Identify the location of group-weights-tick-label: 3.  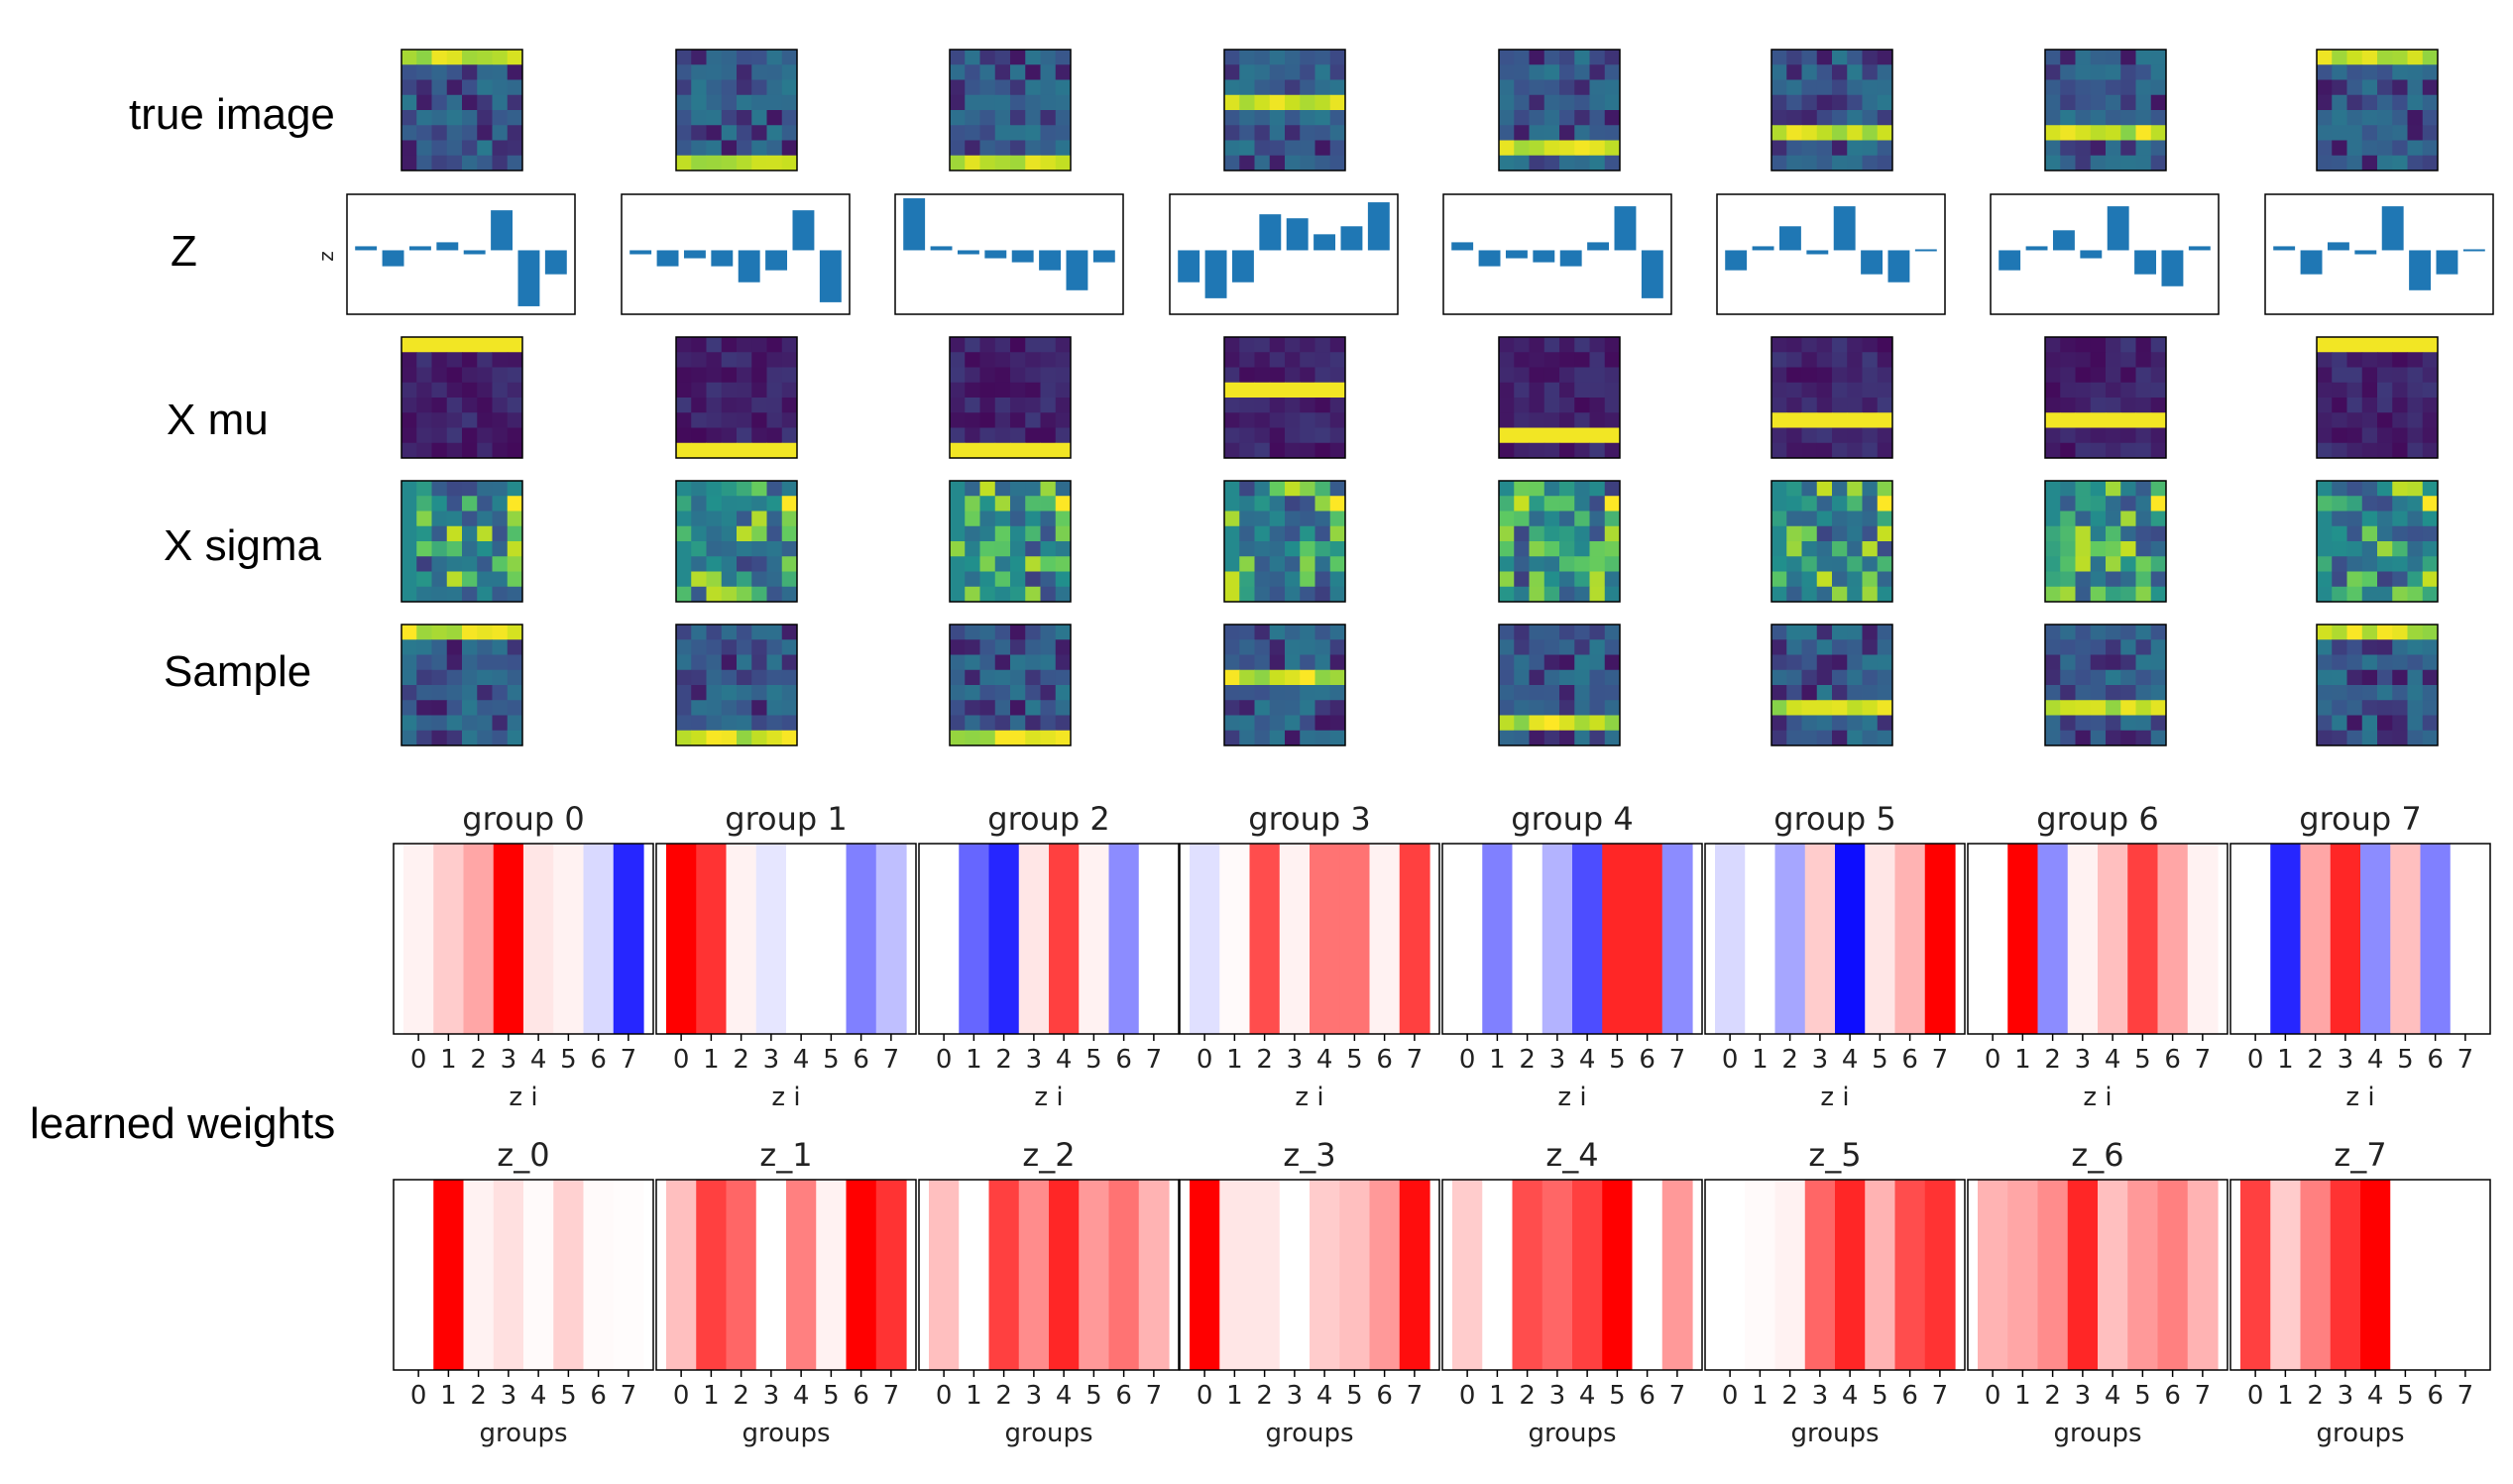
(2083, 1060).